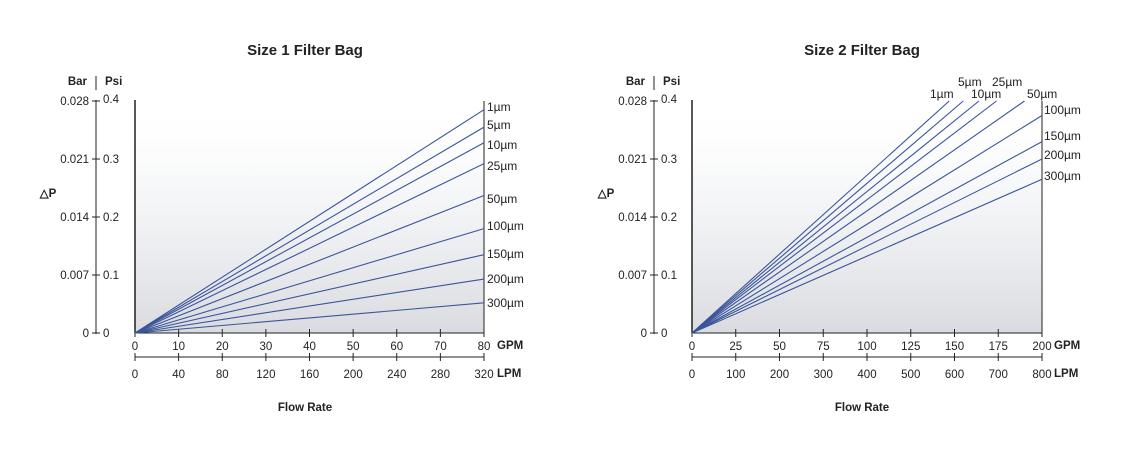 The height and width of the screenshot is (451, 1137). Describe the element at coordinates (669, 218) in the screenshot. I see `psi-tick-label: 0.2` at that location.